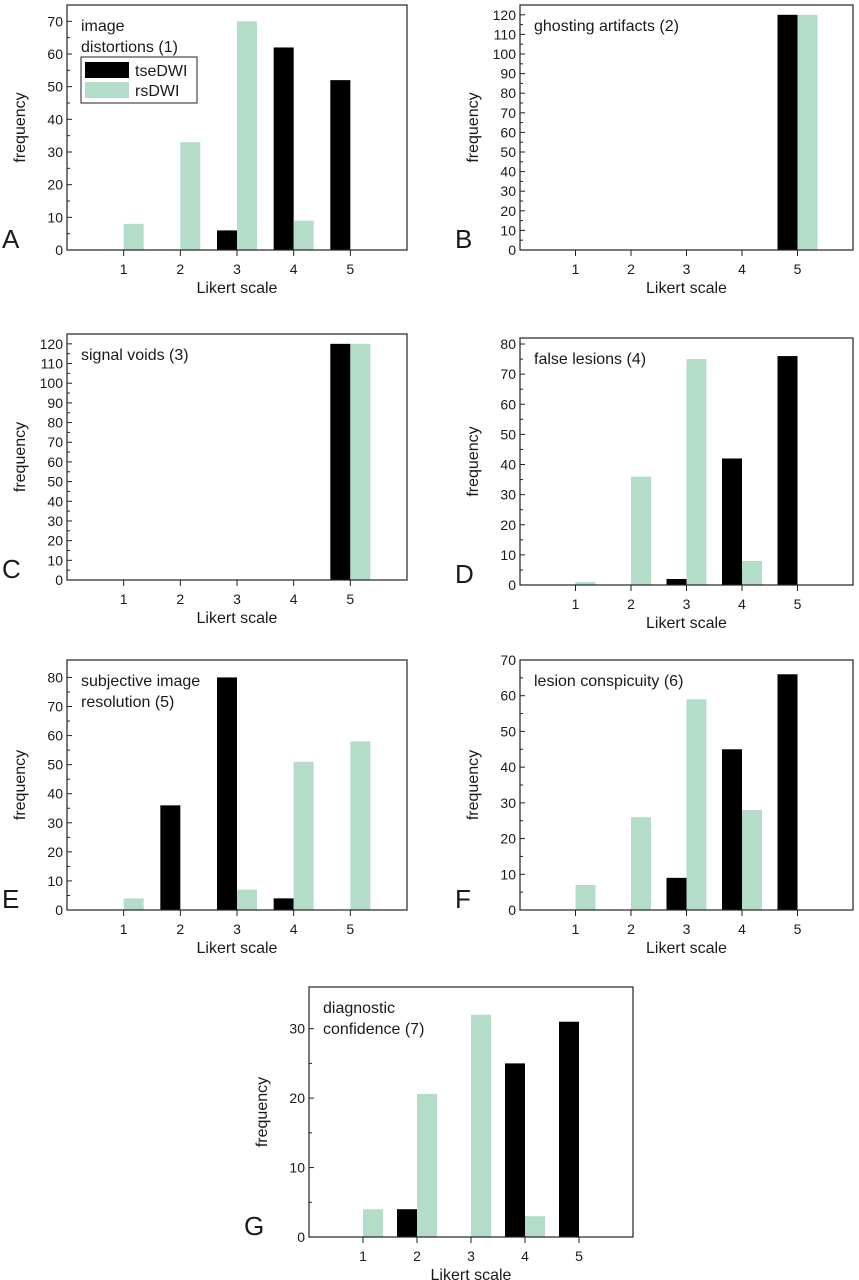 This screenshot has height=1280, width=859. What do you see at coordinates (464, 574) in the screenshot?
I see `panel-letter: D` at bounding box center [464, 574].